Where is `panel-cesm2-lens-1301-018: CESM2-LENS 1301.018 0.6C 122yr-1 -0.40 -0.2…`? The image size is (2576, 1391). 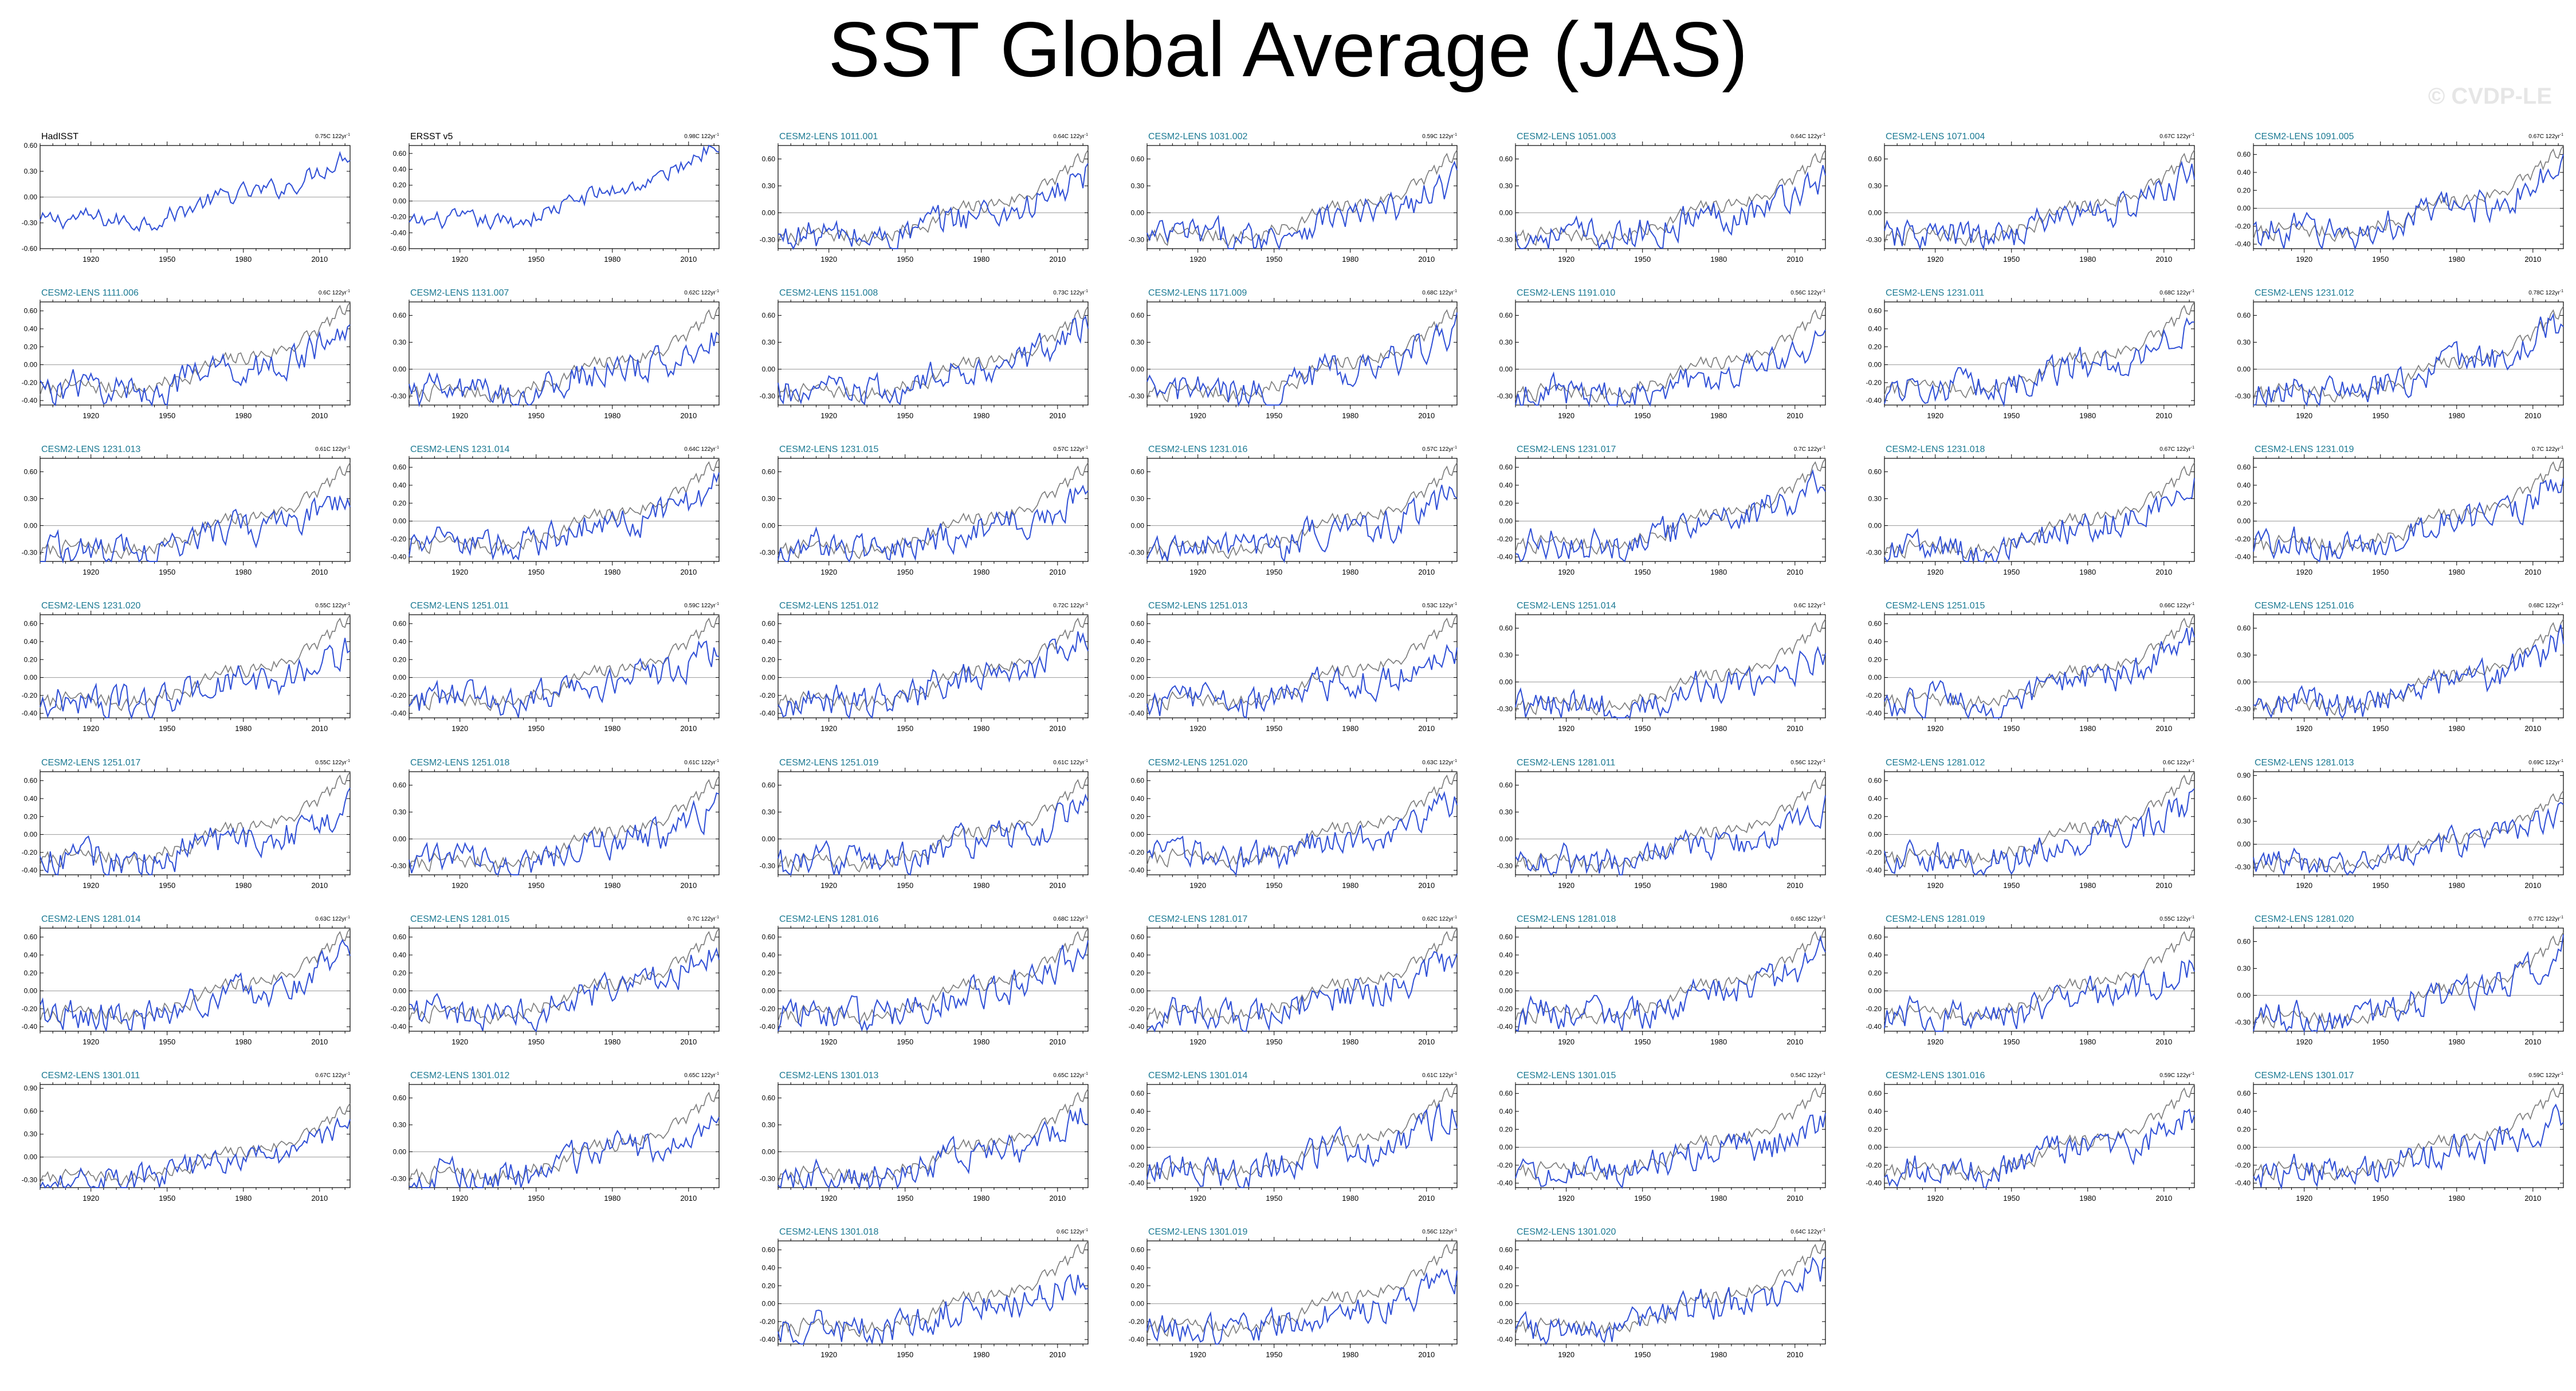 panel-cesm2-lens-1301-018: CESM2-LENS 1301.018 0.6C 122yr-1 -0.40 -0.2… is located at coordinates (925, 1293).